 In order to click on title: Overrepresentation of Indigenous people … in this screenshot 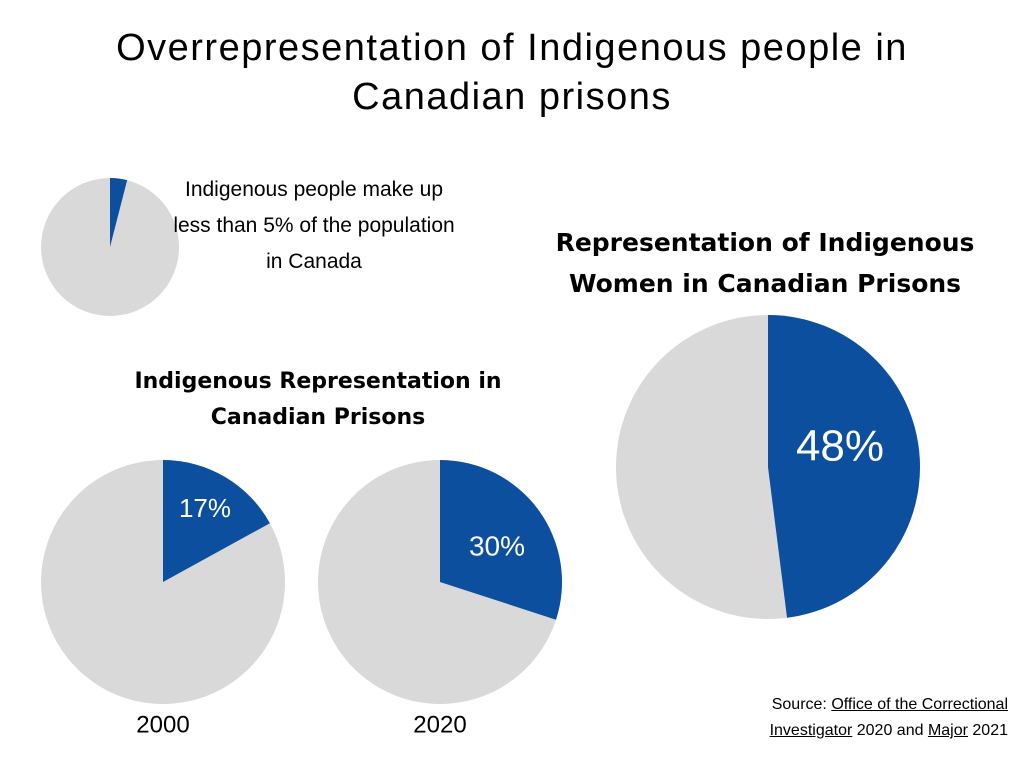, I will do `click(512, 72)`.